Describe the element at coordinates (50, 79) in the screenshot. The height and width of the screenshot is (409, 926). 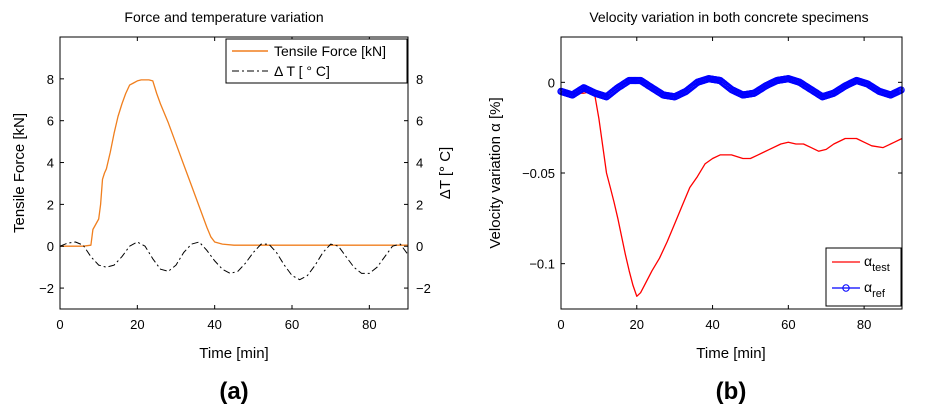
I see `y-tick-label: 8` at that location.